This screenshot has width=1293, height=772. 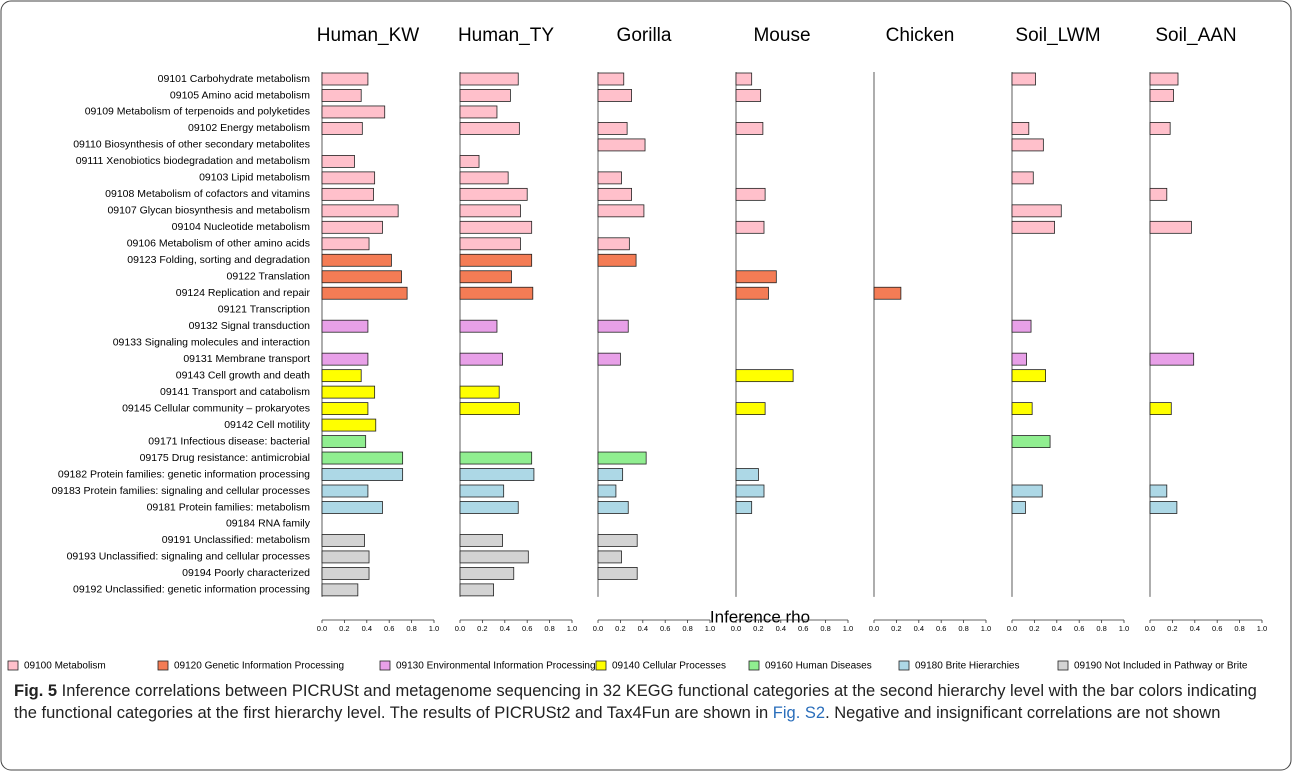 I want to click on category-label: 09175 Drug resistance: antimicrobial, so click(x=225, y=458).